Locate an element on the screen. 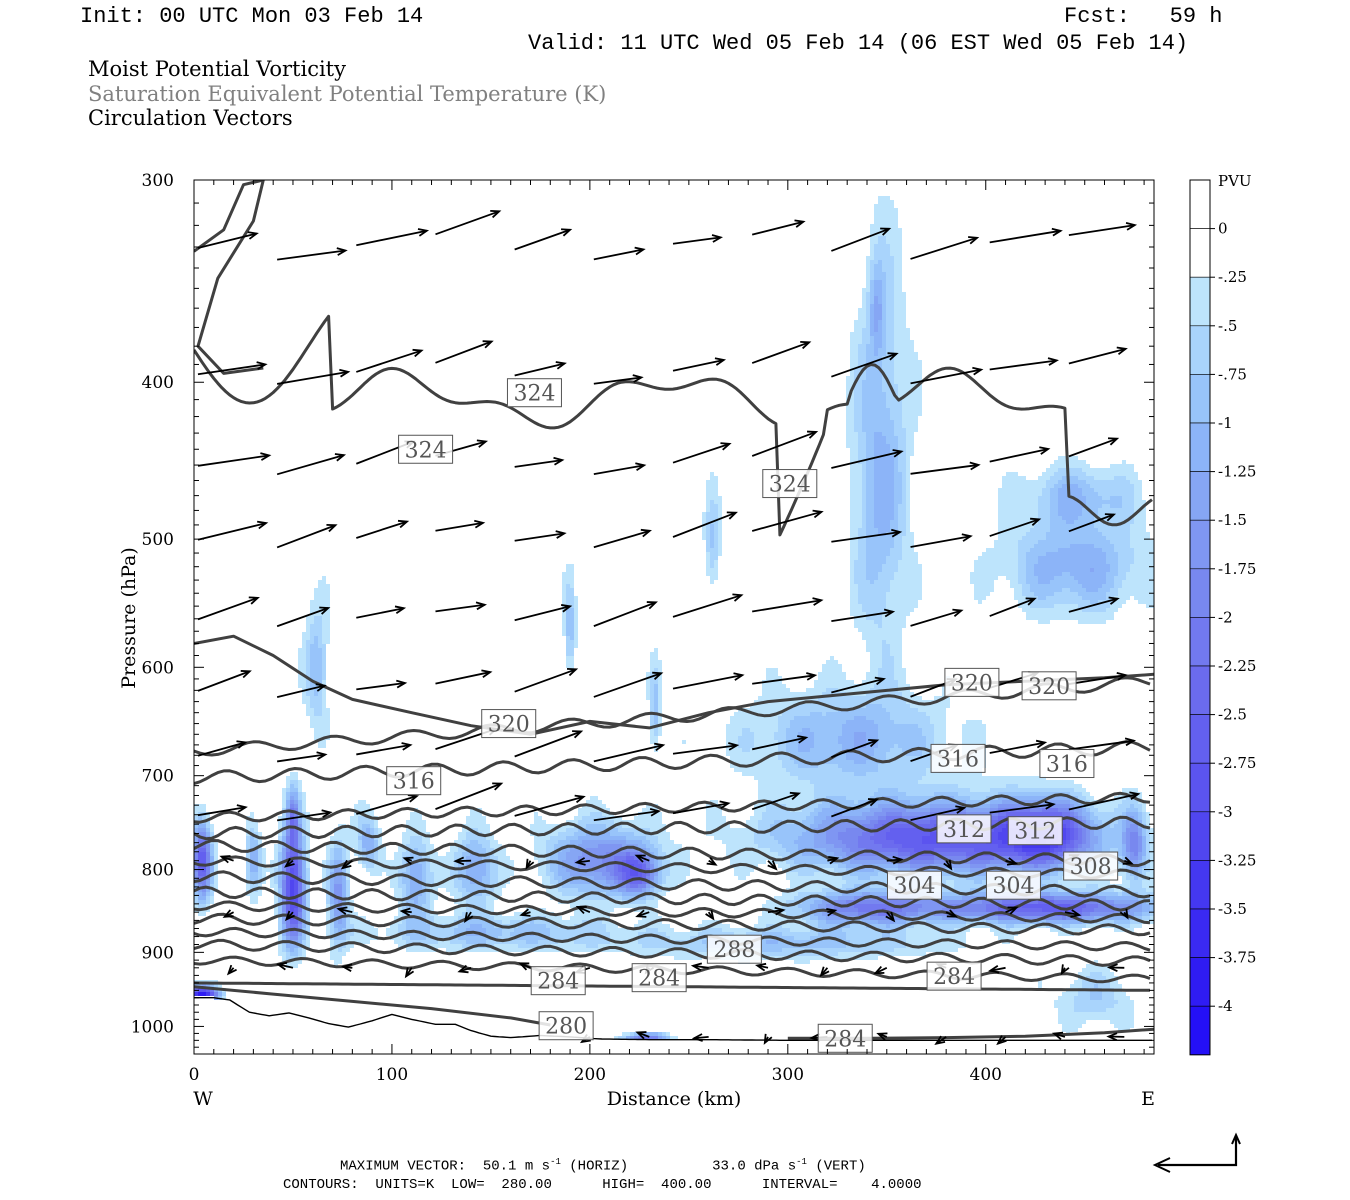 This screenshot has height=1200, width=1350. x-tick-label: 300 is located at coordinates (788, 1075).